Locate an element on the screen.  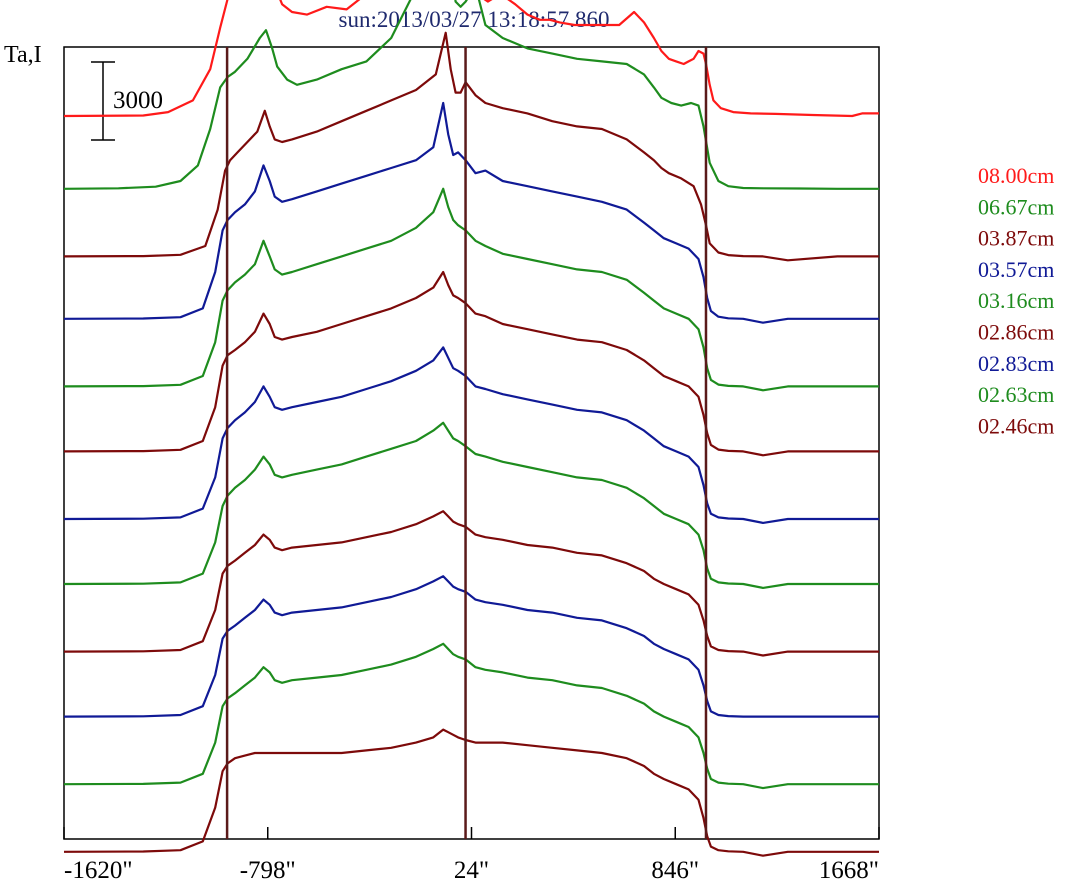
x-axis-ticks: -1620" -798" 24" 846" 1668" is located at coordinates (471, 855).